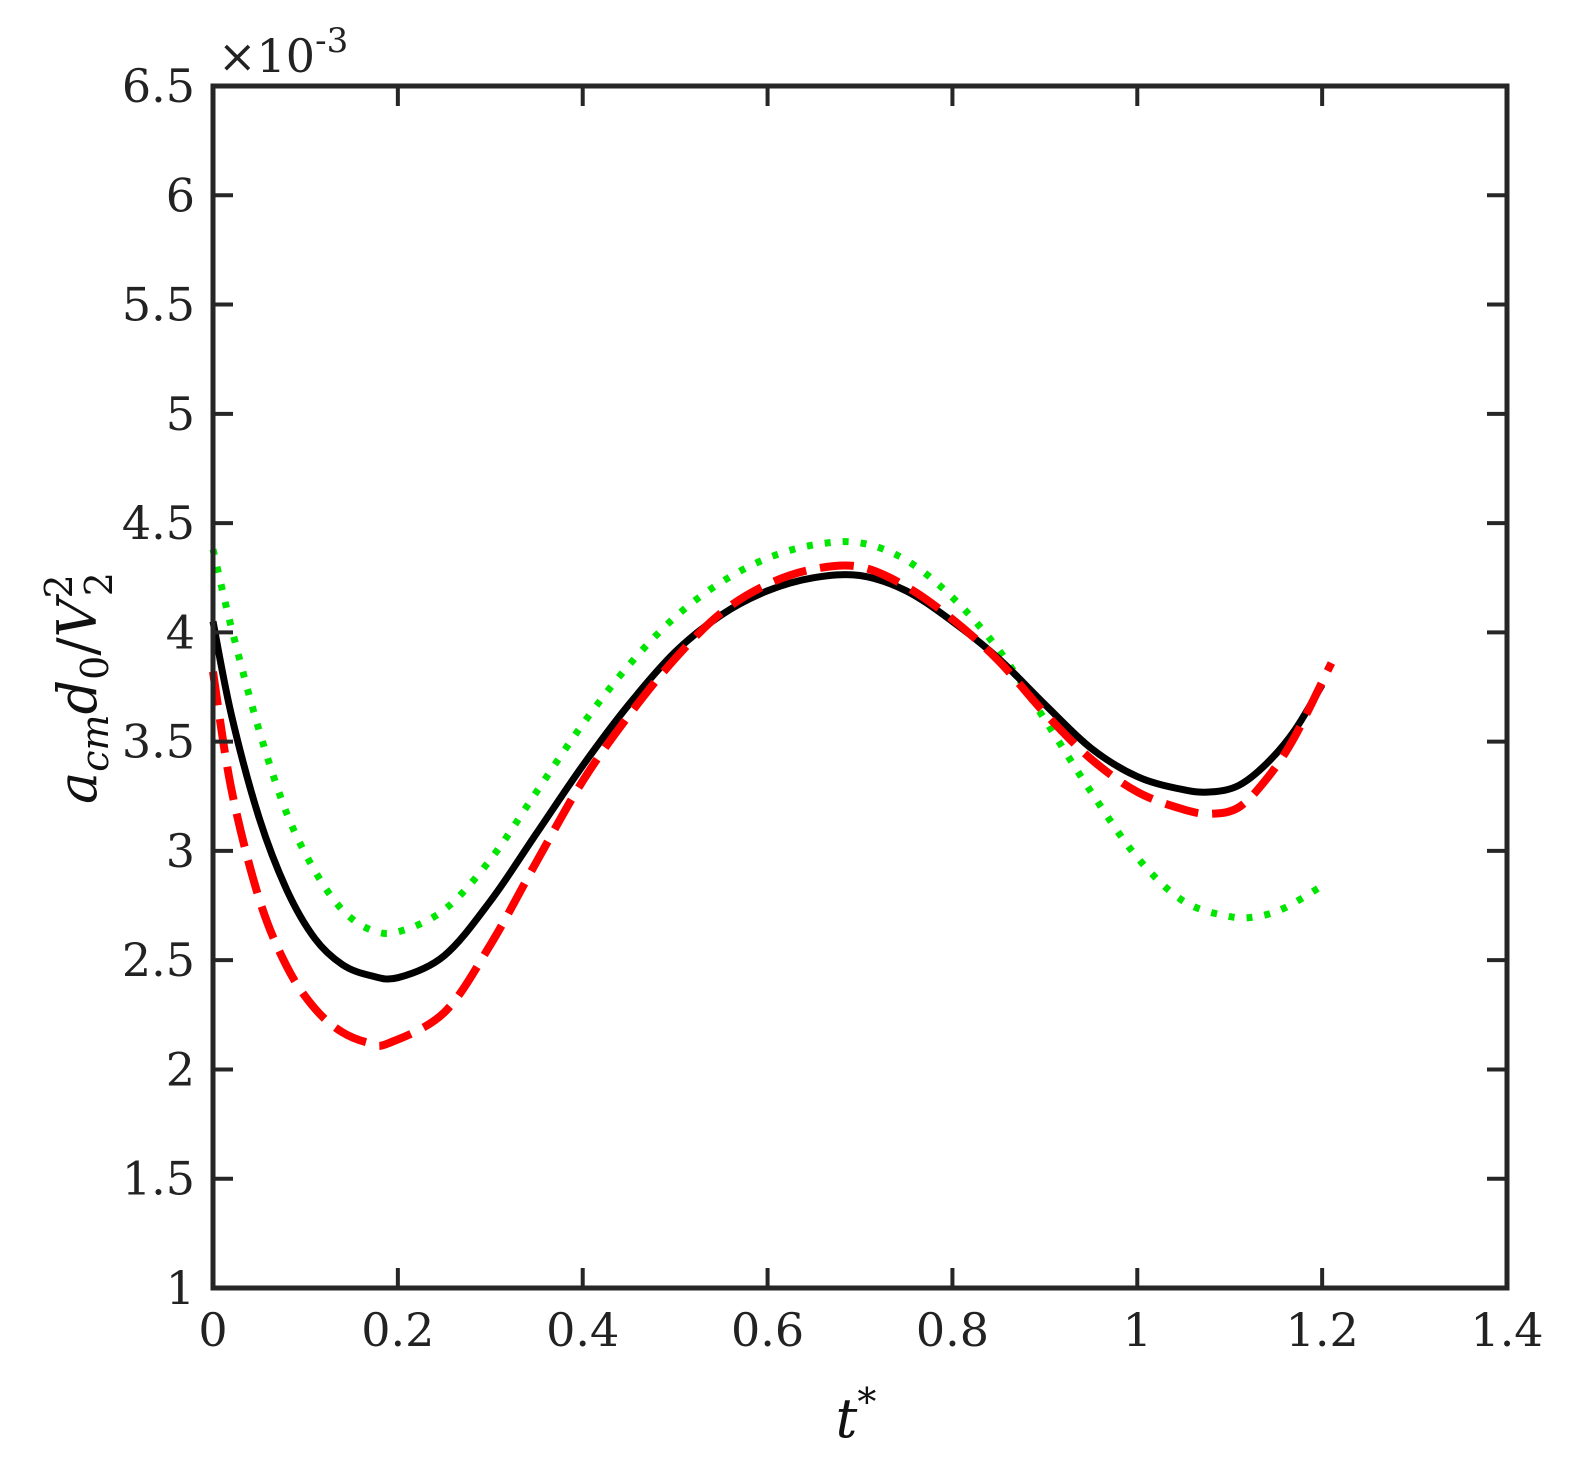 This screenshot has height=1458, width=1574. I want to click on y-tick-label: 2.5, so click(158, 960).